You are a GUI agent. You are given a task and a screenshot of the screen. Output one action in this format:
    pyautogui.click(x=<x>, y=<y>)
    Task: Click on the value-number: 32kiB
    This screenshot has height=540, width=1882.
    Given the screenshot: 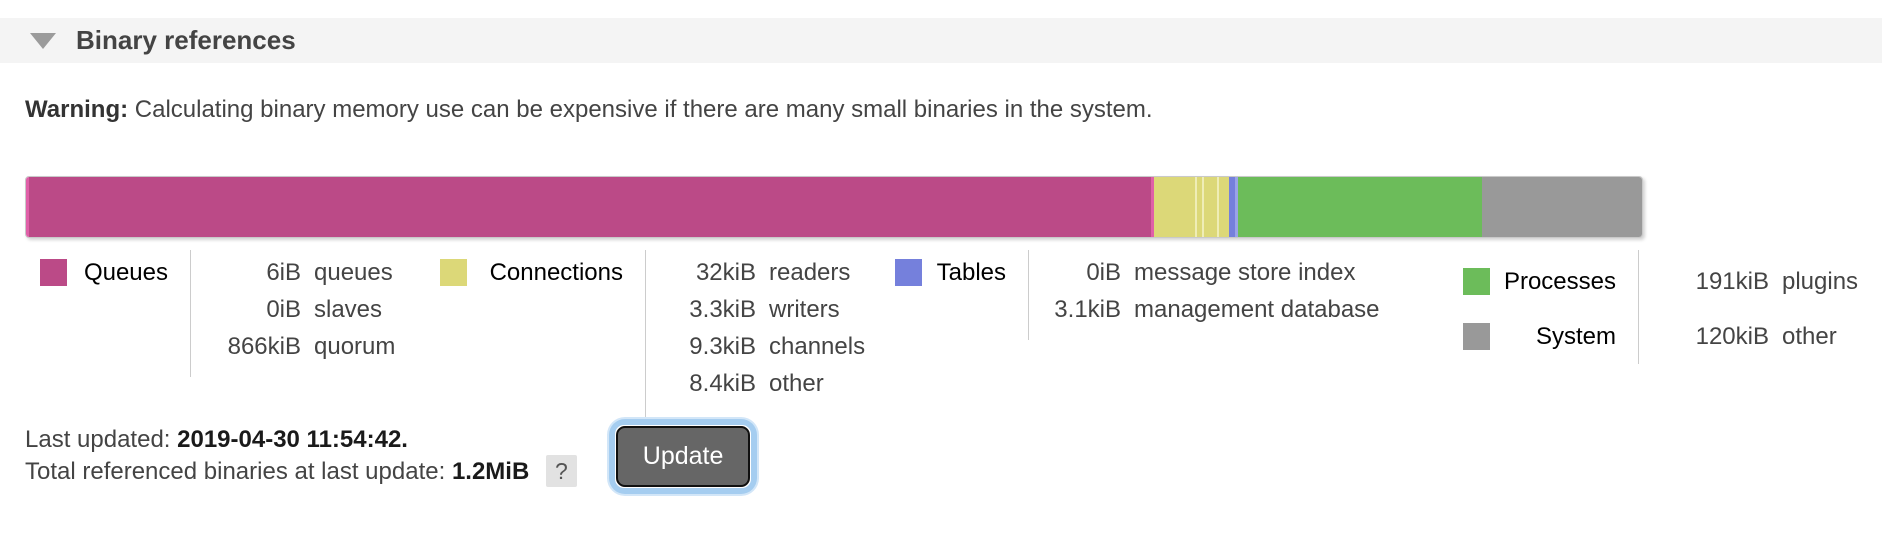 What is the action you would take?
    pyautogui.click(x=725, y=272)
    